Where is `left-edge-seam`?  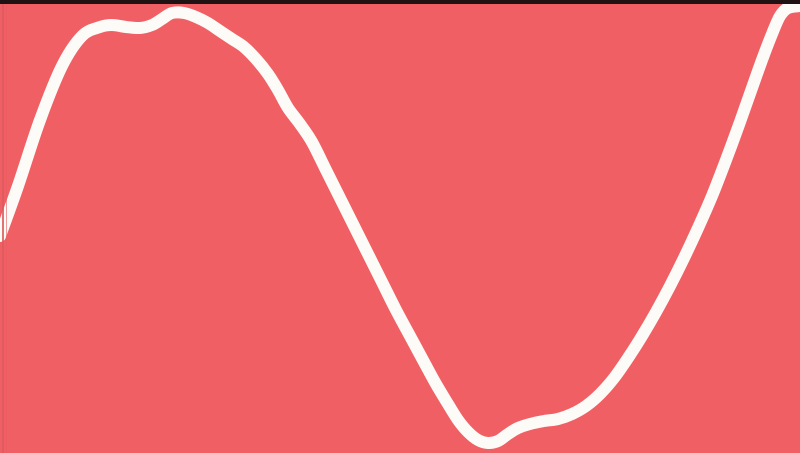 left-edge-seam is located at coordinates (3, 226).